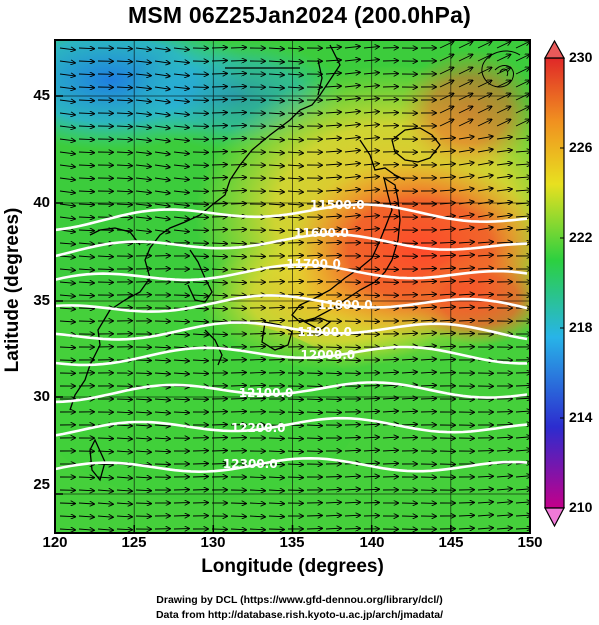 The width and height of the screenshot is (599, 625). What do you see at coordinates (41, 484) in the screenshot?
I see `y-tick-label: 25` at bounding box center [41, 484].